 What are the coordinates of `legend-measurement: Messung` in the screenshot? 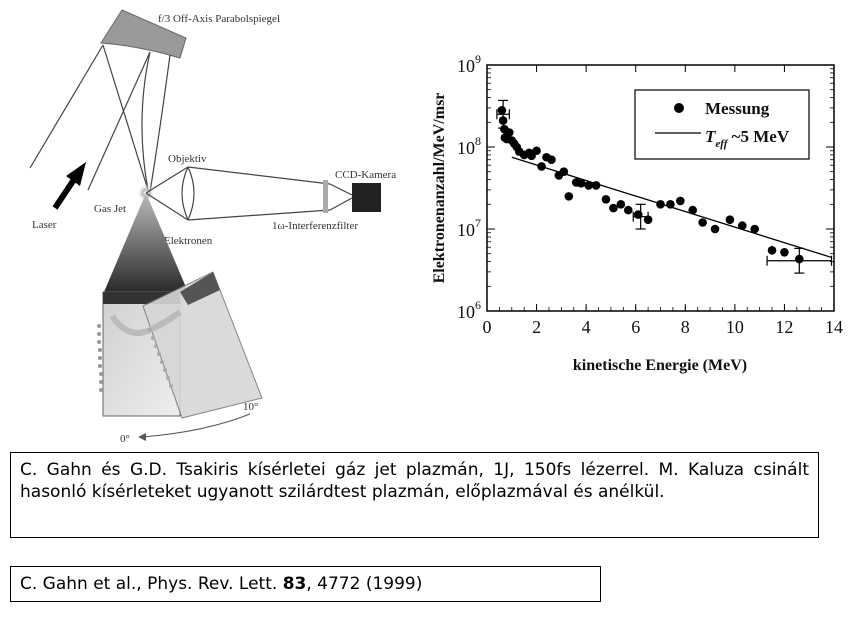 It's located at (737, 108).